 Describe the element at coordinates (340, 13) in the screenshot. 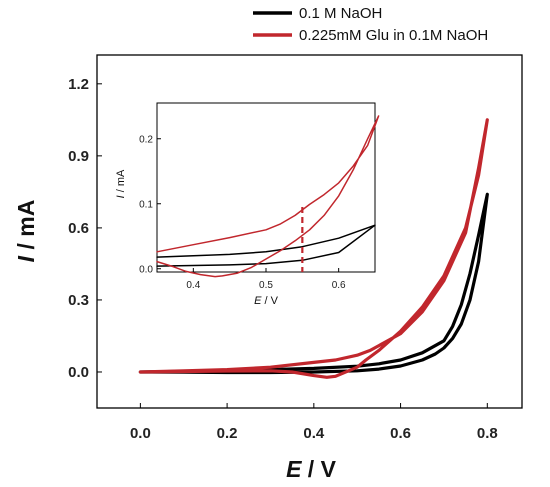

I see `legend-label-naoh: 0.1 M NaOH` at that location.